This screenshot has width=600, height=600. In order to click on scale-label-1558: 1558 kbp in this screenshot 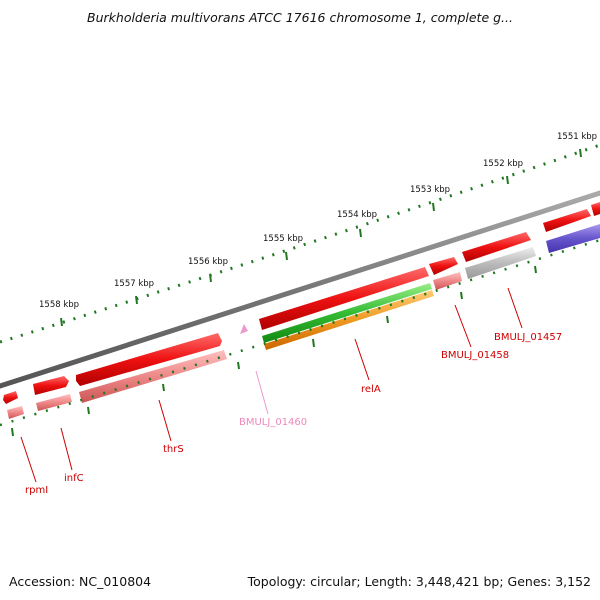, I will do `click(59, 305)`.